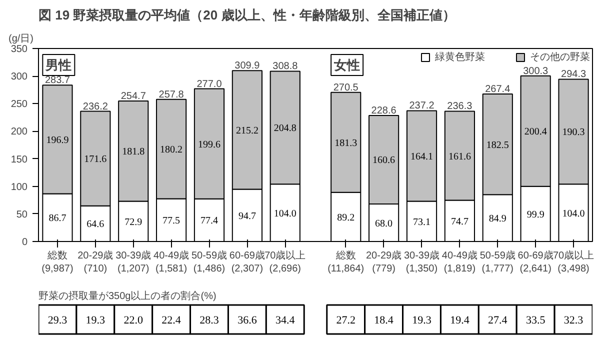 This screenshot has height=339, width=600. I want to click on total-label: 294.3, so click(573, 74).